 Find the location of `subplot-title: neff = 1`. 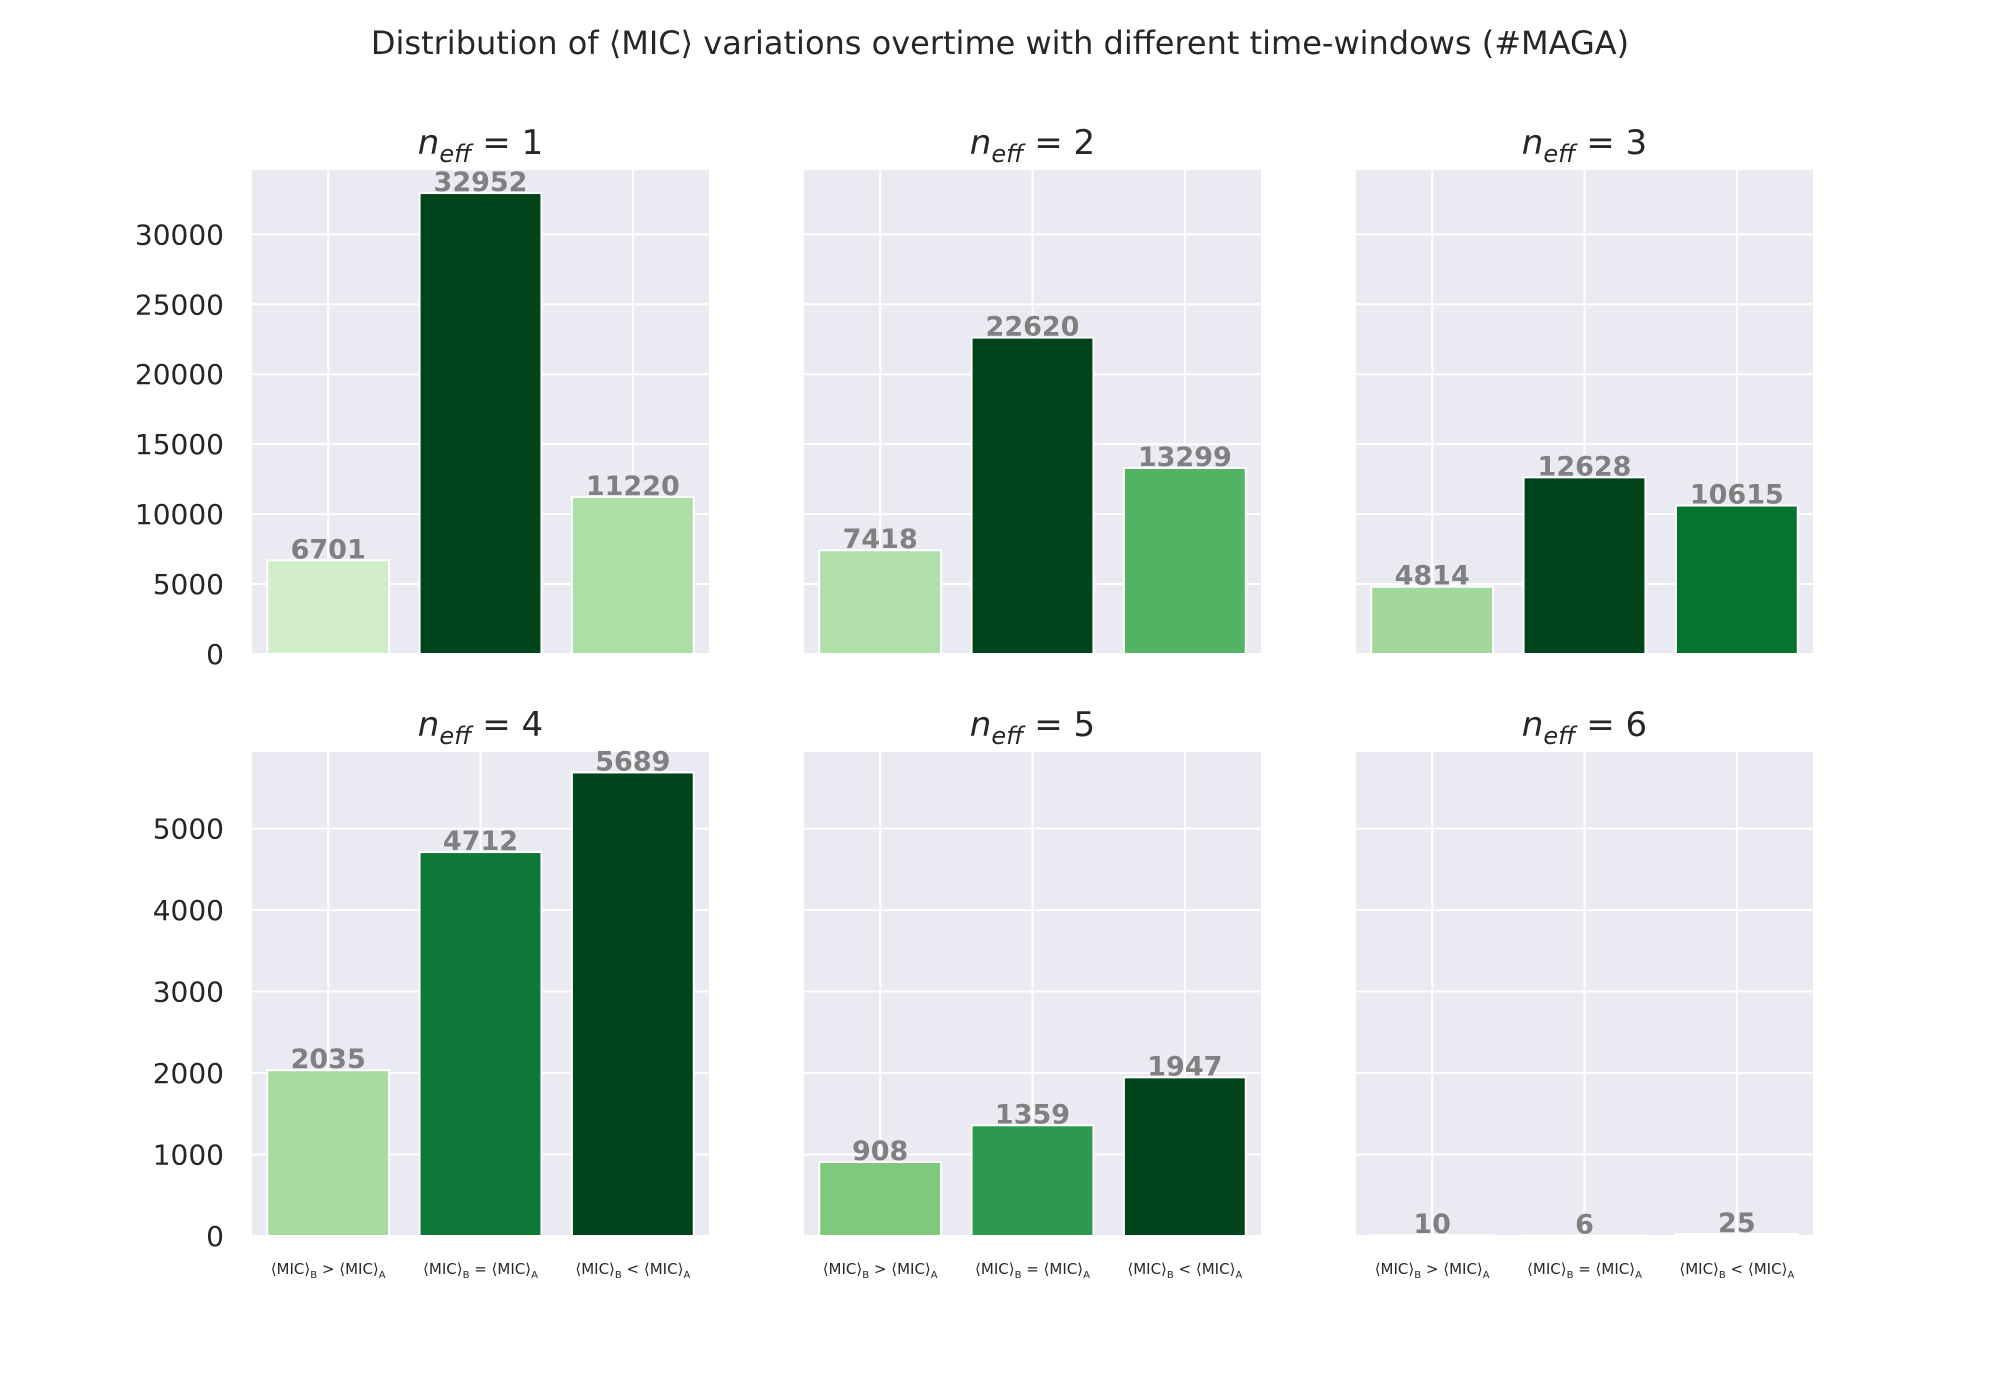

subplot-title: neff = 1 is located at coordinates (480, 145).